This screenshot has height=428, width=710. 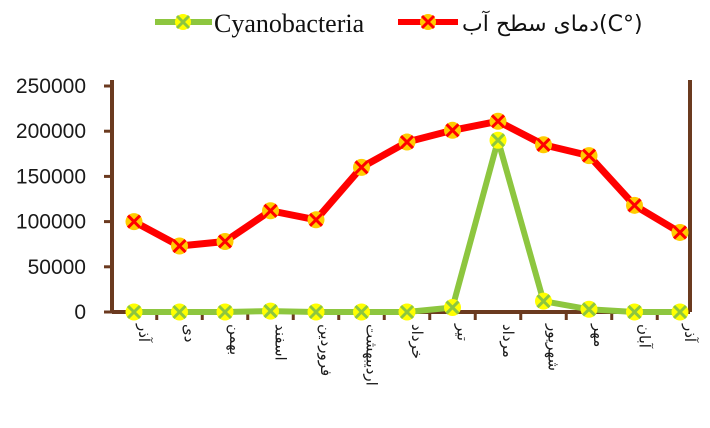 What do you see at coordinates (508, 341) in the screenshot?
I see `x-tick-label: مرداد` at bounding box center [508, 341].